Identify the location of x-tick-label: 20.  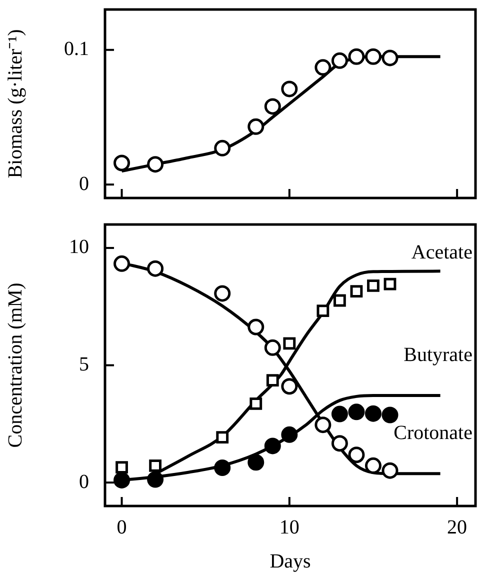
(457, 527).